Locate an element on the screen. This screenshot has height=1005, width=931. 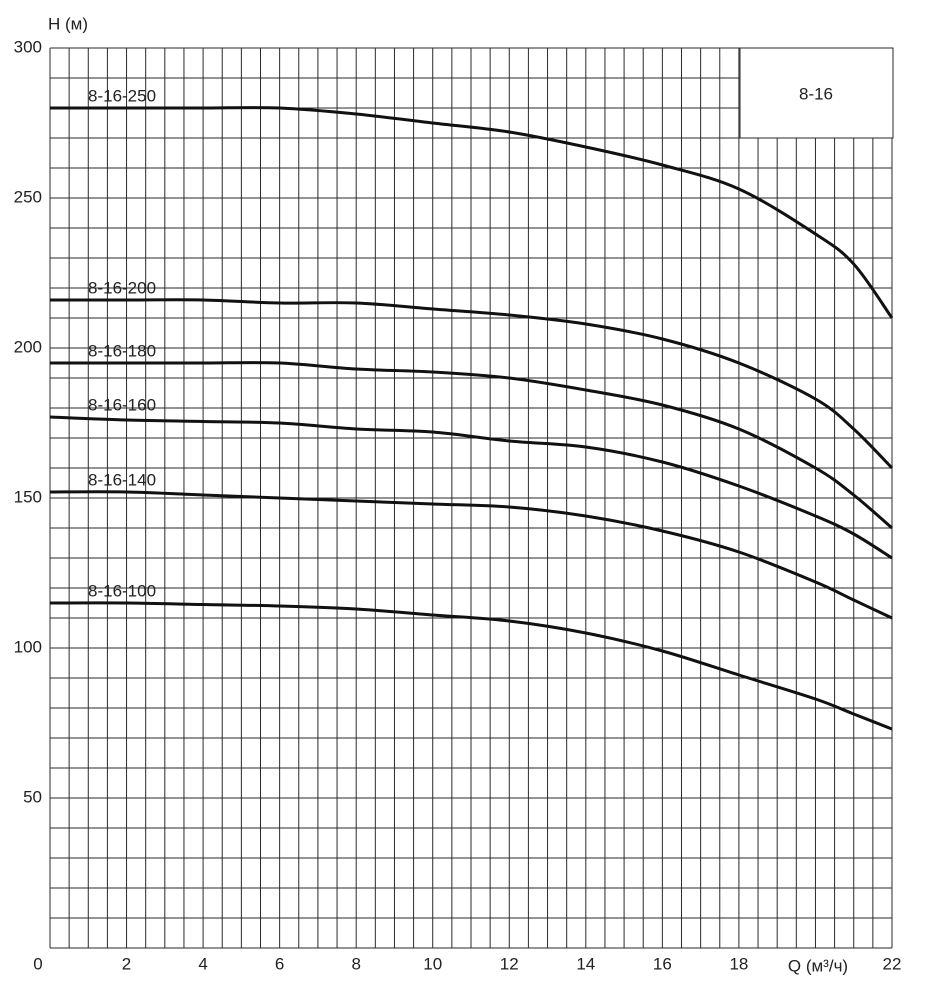
x-tick-label: 14 is located at coordinates (585, 963).